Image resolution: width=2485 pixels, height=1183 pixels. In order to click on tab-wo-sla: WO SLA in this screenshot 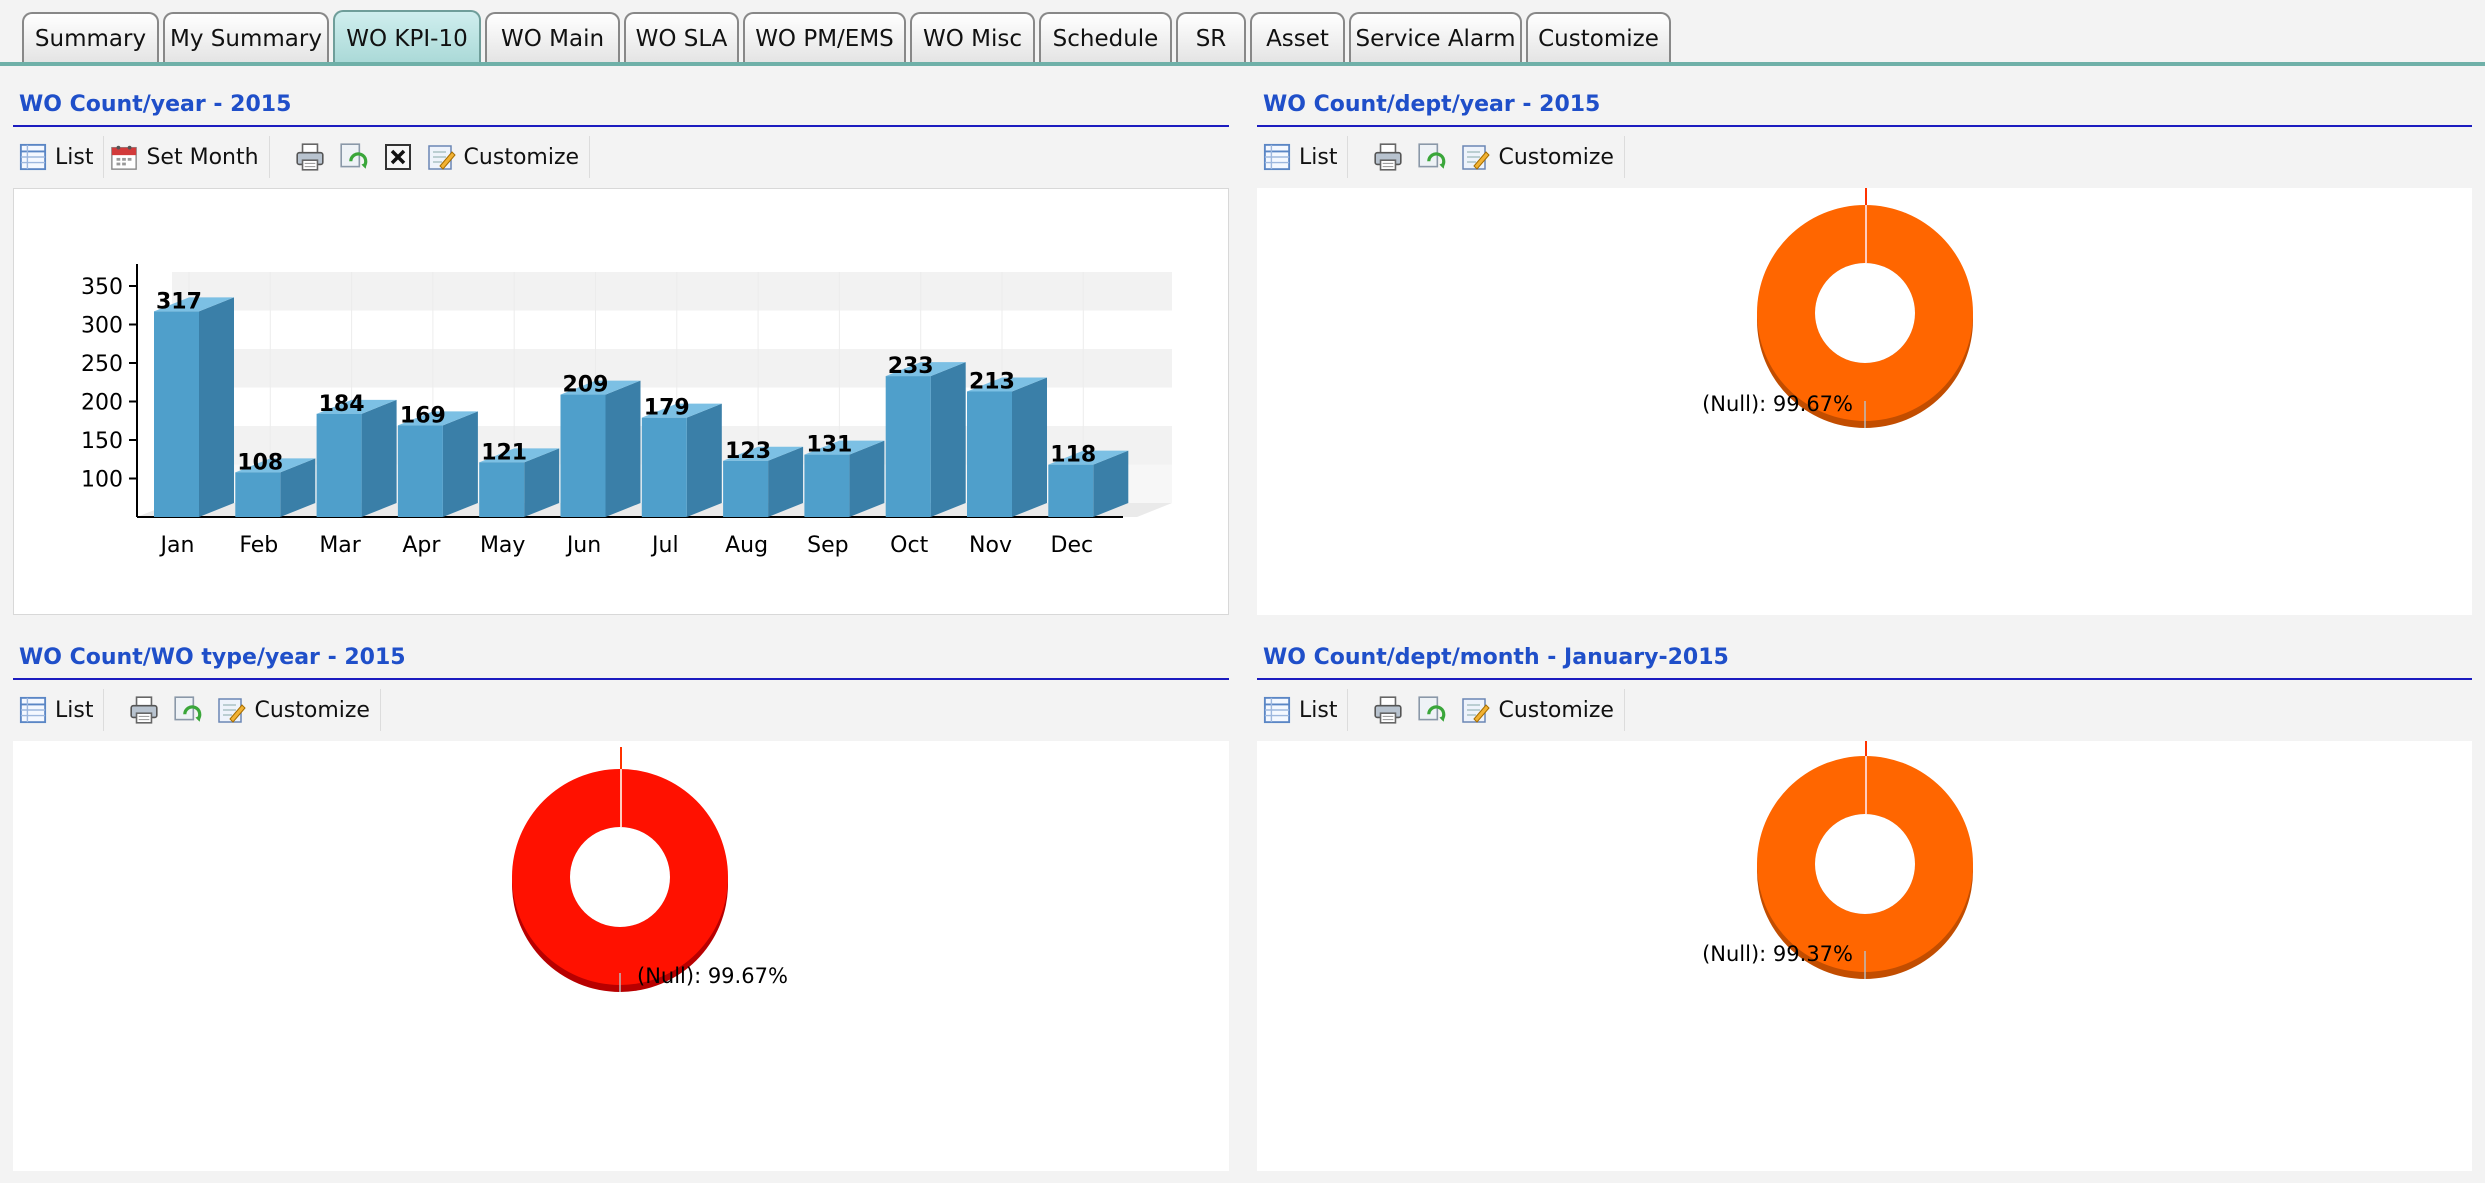, I will do `click(681, 38)`.